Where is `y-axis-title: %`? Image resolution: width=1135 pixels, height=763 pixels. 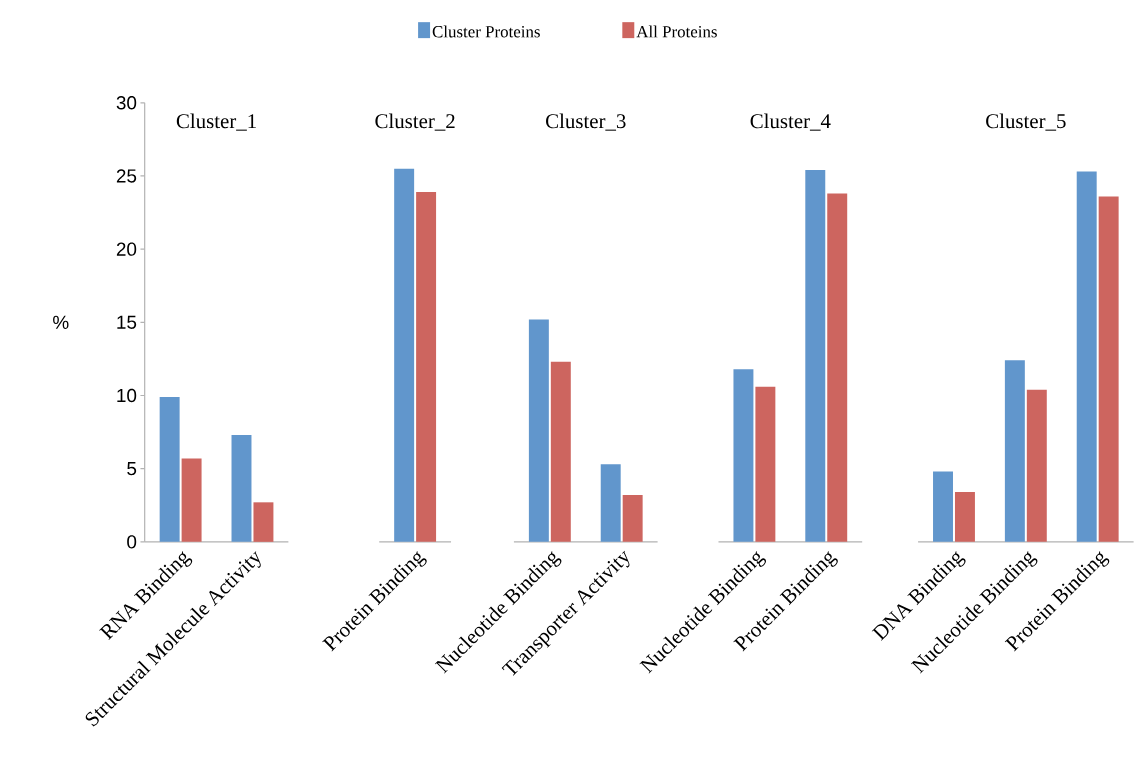 y-axis-title: % is located at coordinates (61, 322).